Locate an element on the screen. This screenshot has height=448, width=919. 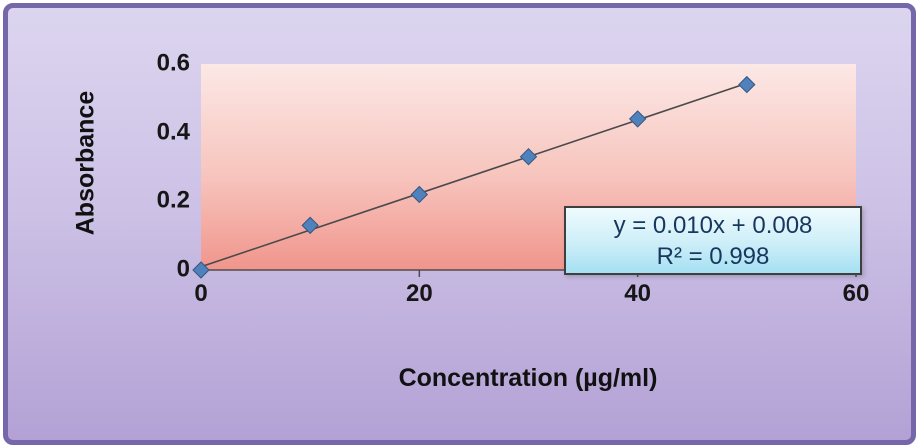
y-axis-title: Absorbance is located at coordinates (85, 163).